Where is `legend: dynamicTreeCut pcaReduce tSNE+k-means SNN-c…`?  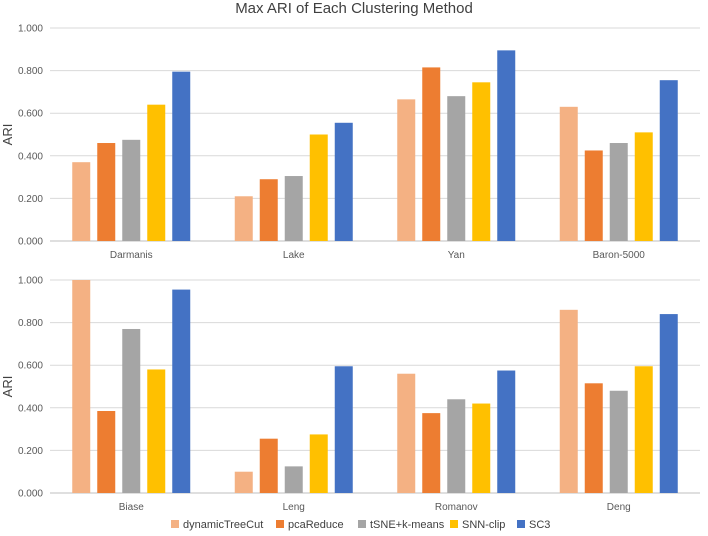 legend: dynamicTreeCut pcaReduce tSNE+k-means SNN-c… is located at coordinates (360, 525).